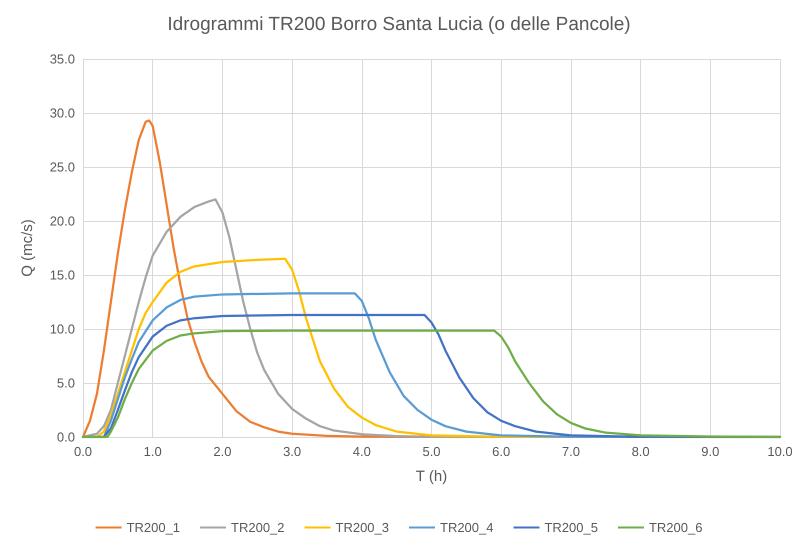 The width and height of the screenshot is (798, 545). I want to click on y-tick-label: 30.0, so click(62, 113).